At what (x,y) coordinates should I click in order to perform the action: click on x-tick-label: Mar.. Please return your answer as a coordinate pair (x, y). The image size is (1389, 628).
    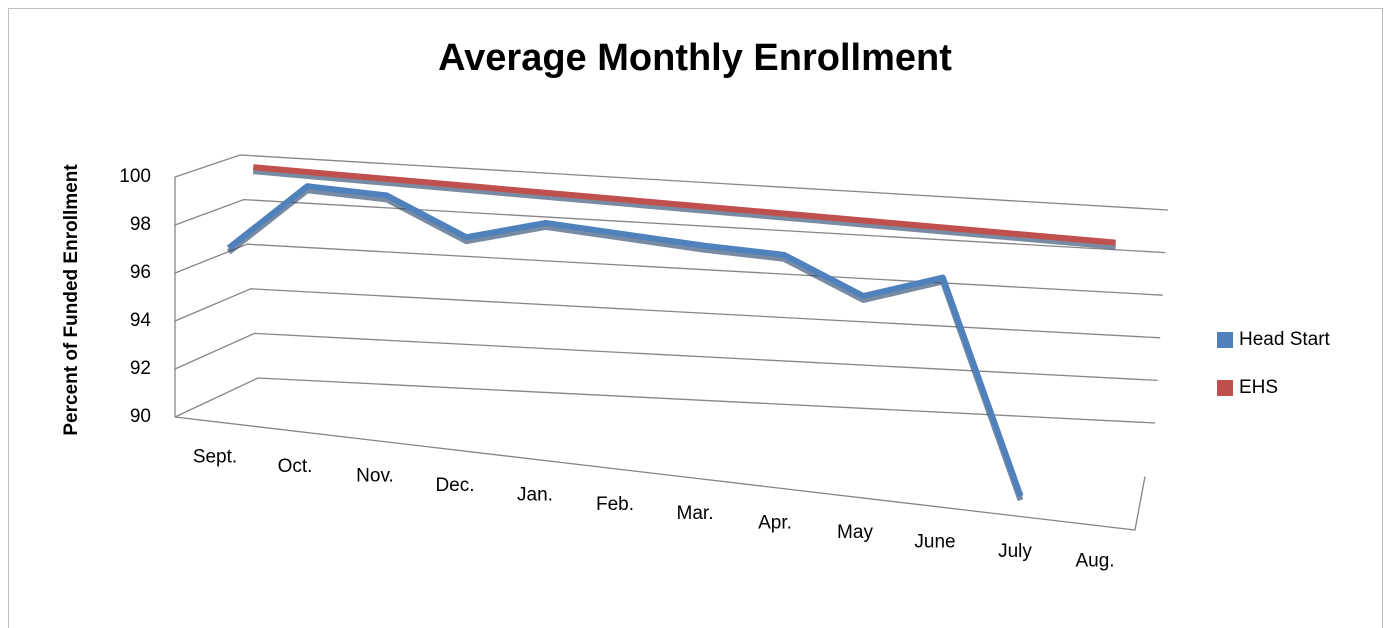
    Looking at the image, I should click on (695, 513).